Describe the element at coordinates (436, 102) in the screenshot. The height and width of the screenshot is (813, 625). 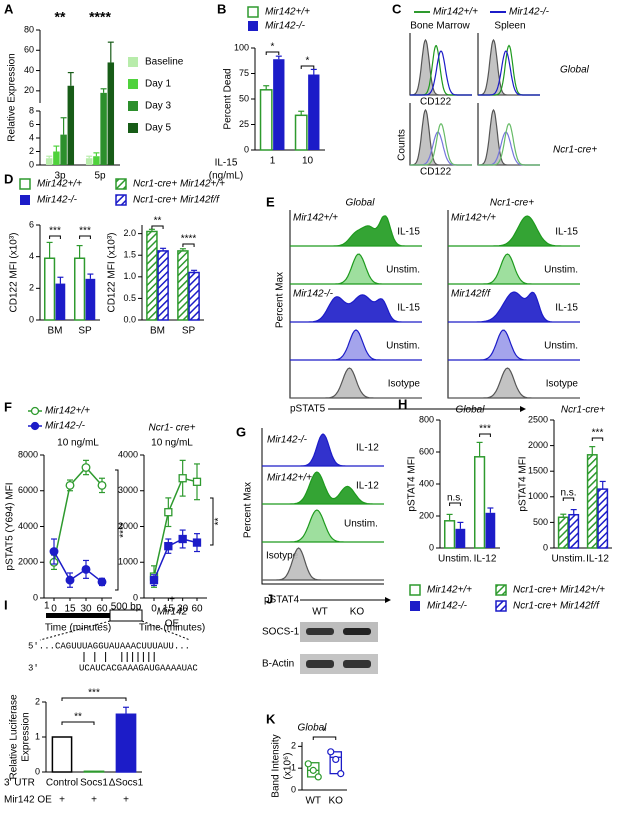
I see `axis-label: CD122` at that location.